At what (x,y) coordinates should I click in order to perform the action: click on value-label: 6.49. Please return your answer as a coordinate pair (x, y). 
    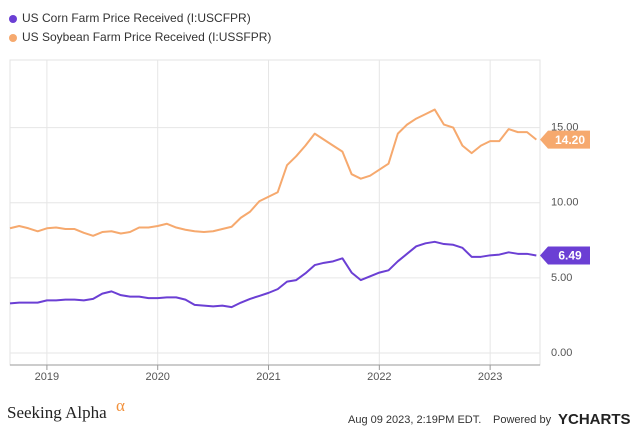
    Looking at the image, I should click on (570, 256).